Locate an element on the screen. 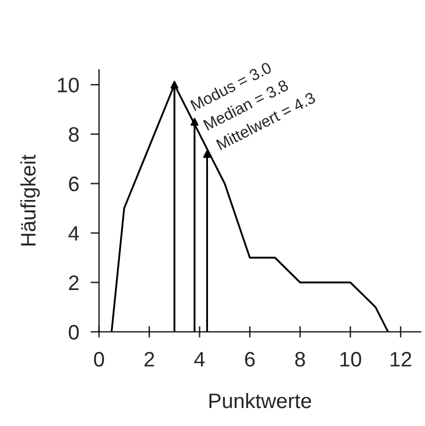 Image resolution: width=425 pixels, height=426 pixels. x-tick-label: 8 is located at coordinates (300, 359).